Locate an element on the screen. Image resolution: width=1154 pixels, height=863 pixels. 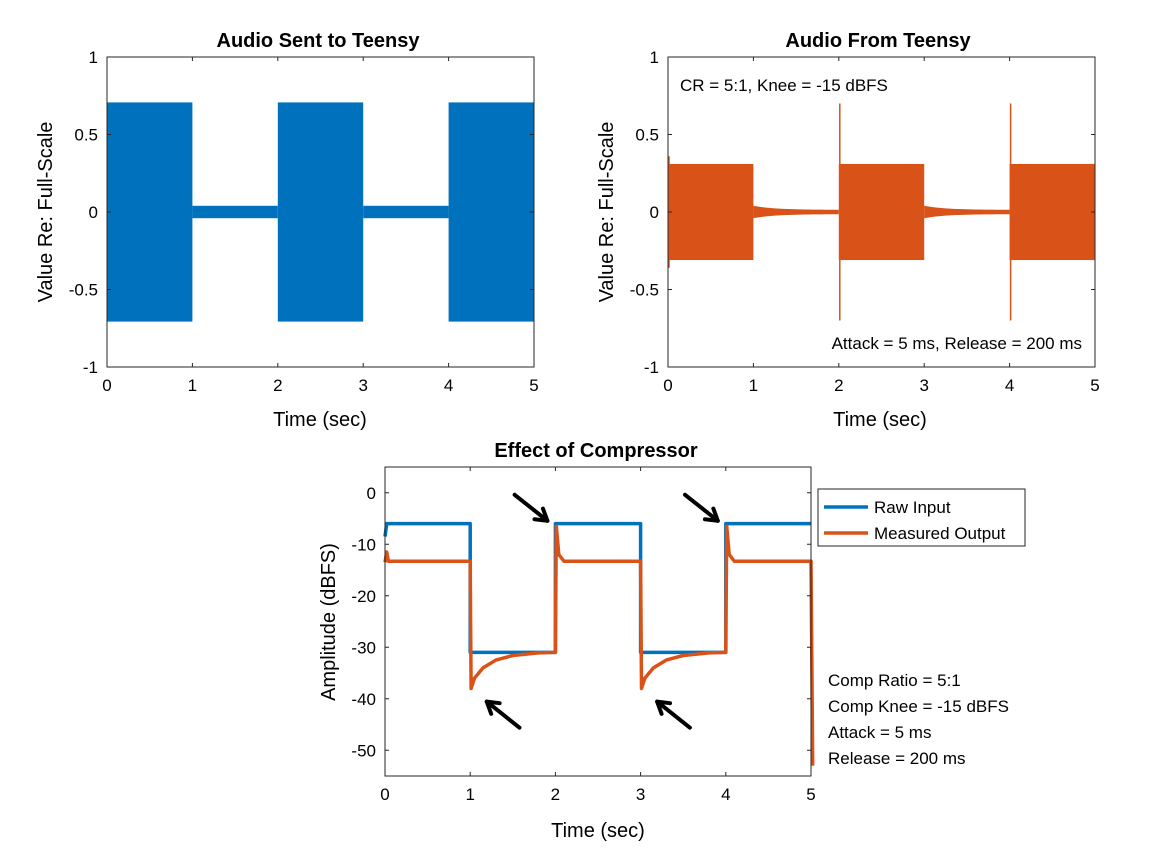
axes-box is located at coordinates (598, 621).